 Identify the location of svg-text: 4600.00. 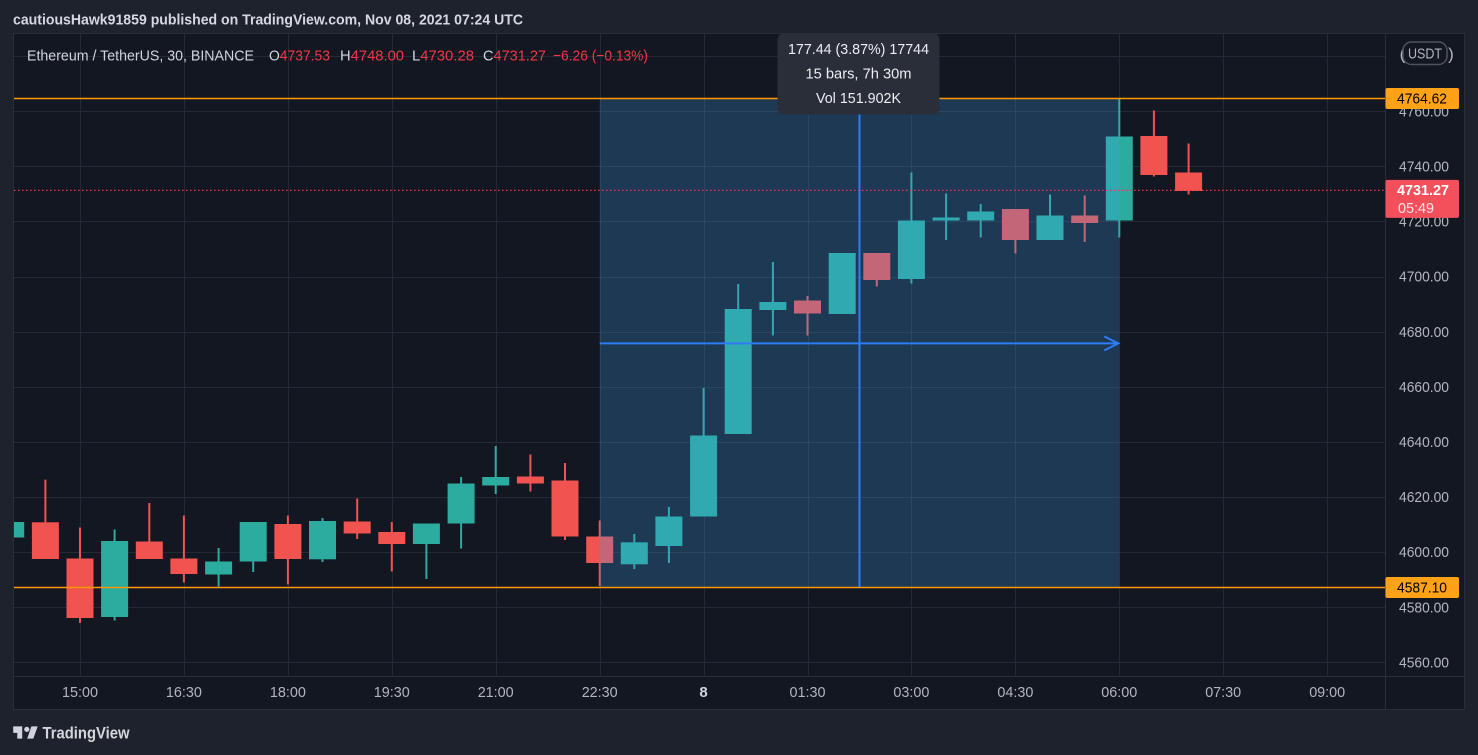
(1424, 552).